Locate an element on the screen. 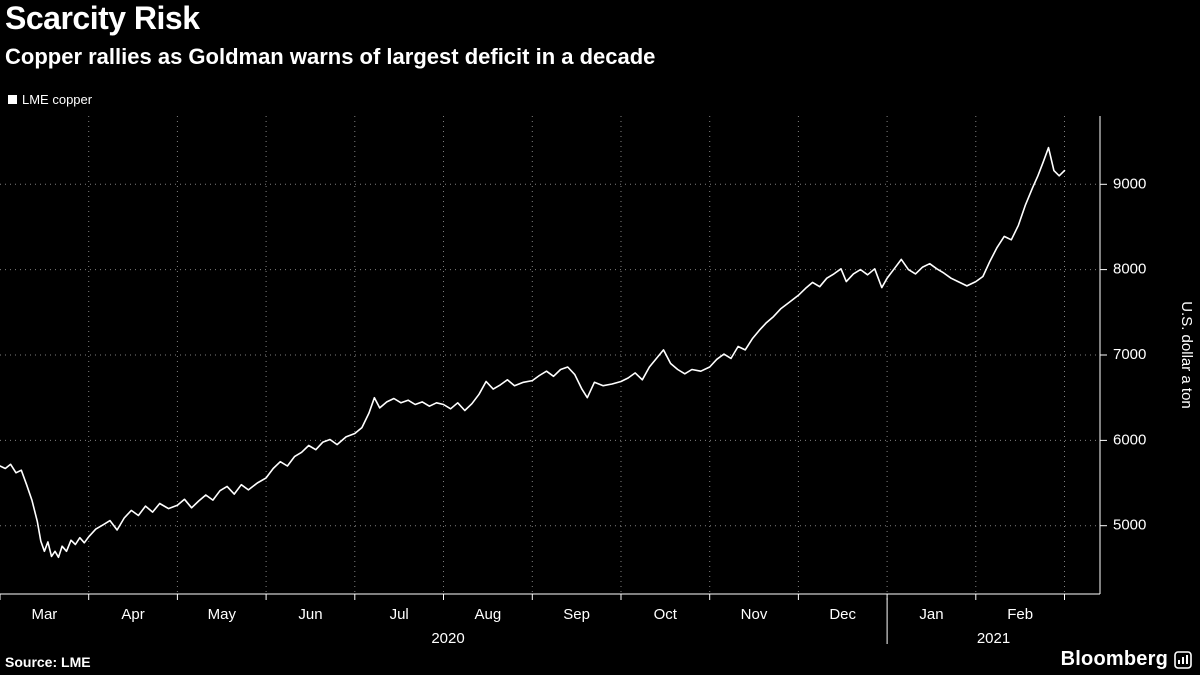  legend: LME copper is located at coordinates (50, 99).